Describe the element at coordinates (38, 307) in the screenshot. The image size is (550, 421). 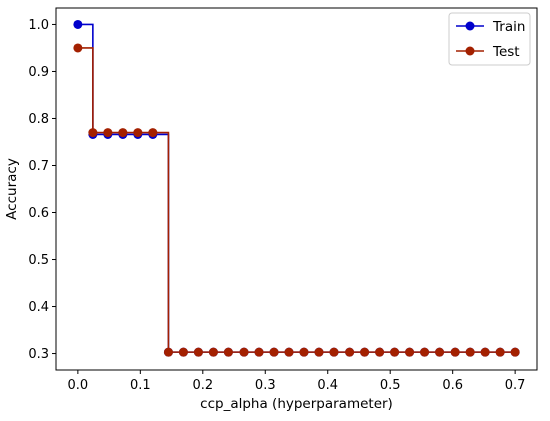
I see `y-tick-label: 0.4` at that location.